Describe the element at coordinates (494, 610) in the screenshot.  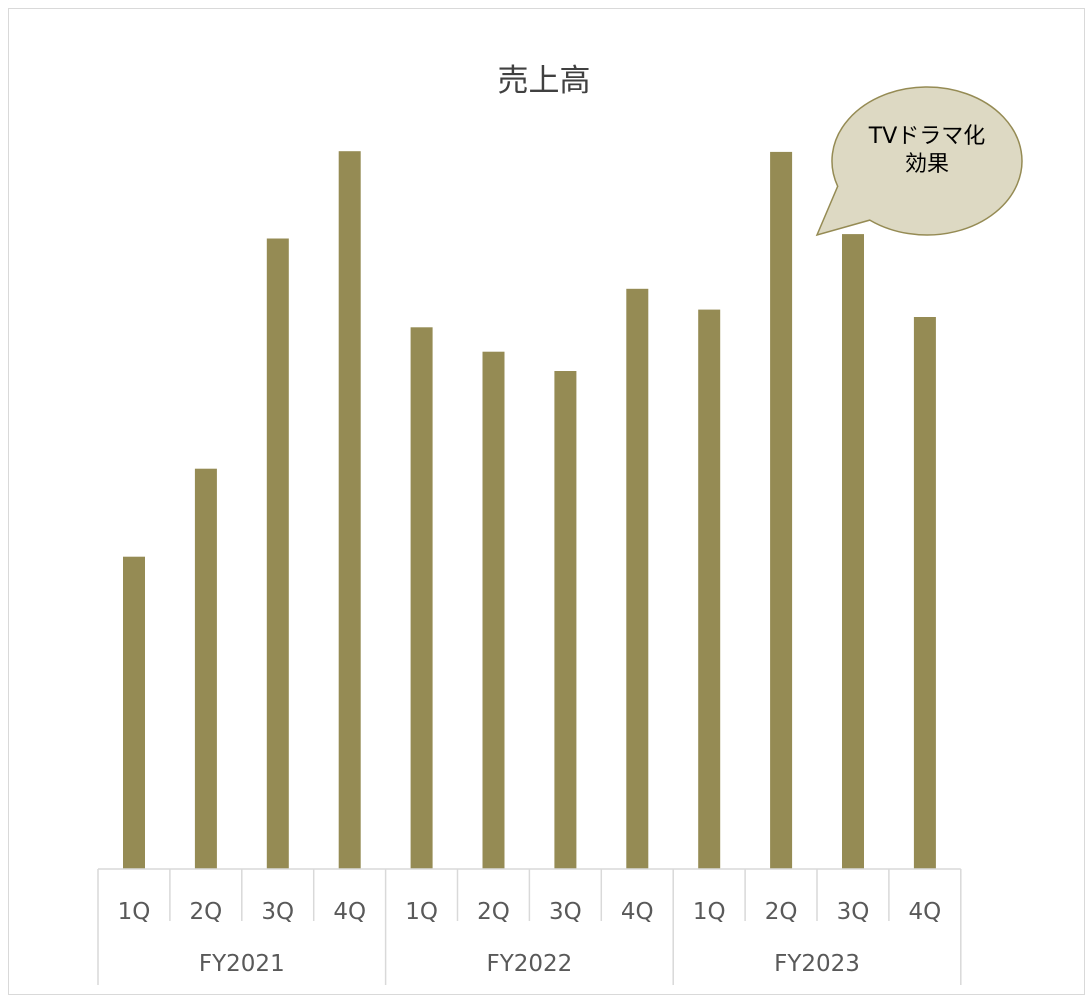
I see `bar-fy2022-2q` at that location.